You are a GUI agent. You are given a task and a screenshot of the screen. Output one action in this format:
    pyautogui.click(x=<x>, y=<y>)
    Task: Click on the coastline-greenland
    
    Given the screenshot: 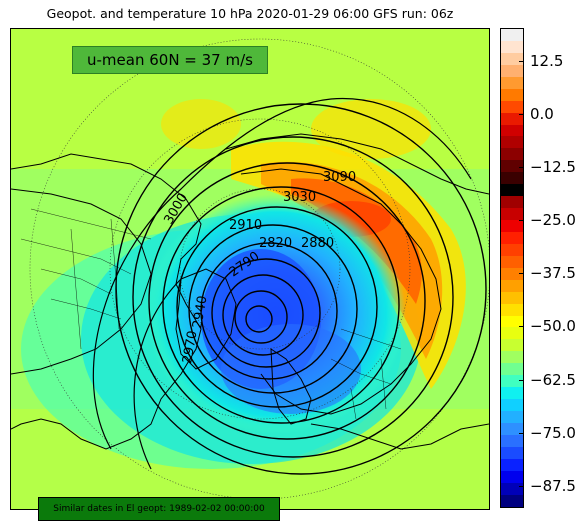 What is the action you would take?
    pyautogui.click(x=206, y=319)
    